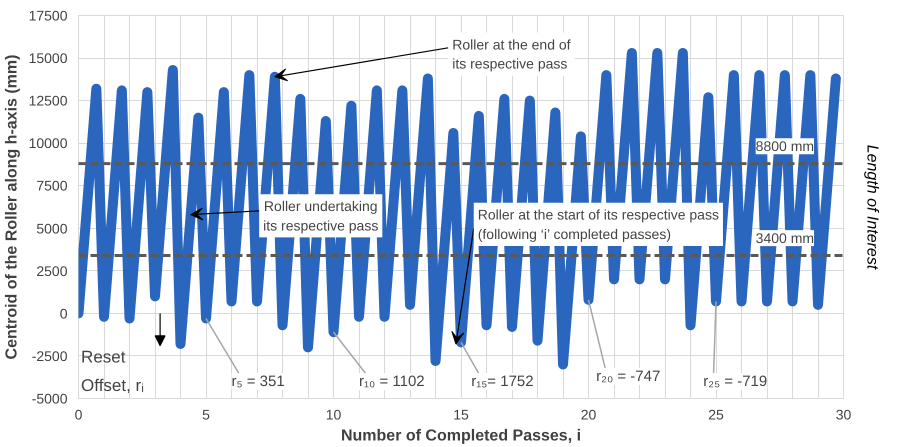  Describe the element at coordinates (392, 381) in the screenshot. I see `annotation: r₁₀ = 1102` at that location.